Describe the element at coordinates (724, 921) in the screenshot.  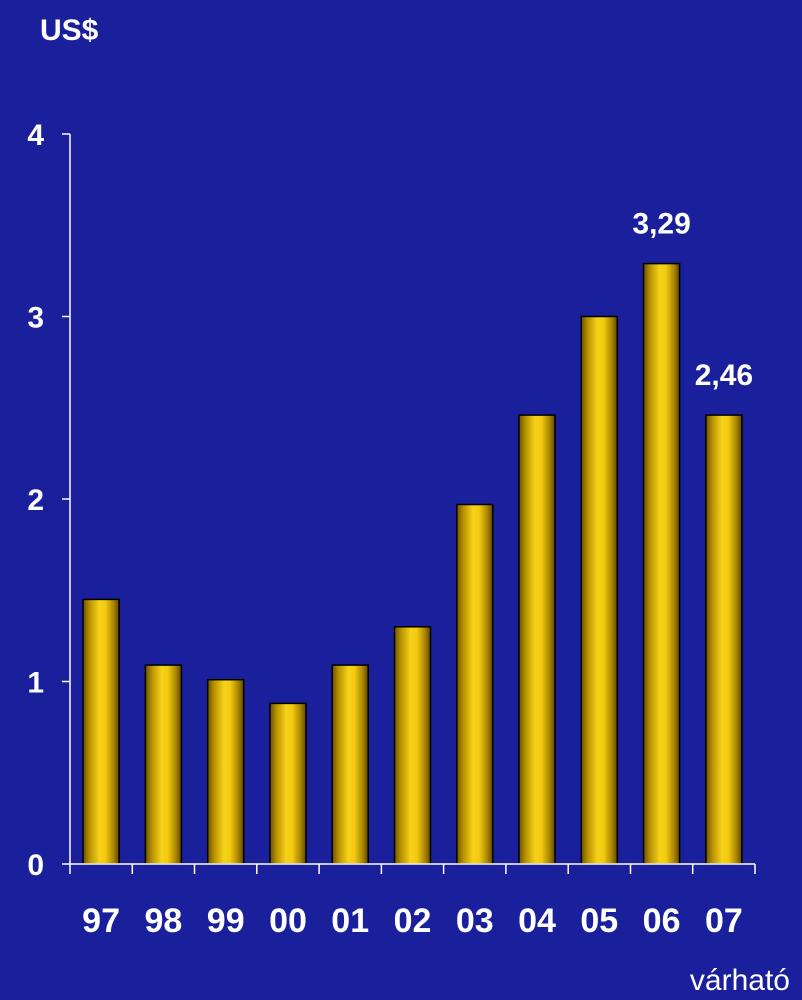
I see `x-tick-label-07: 07` at that location.